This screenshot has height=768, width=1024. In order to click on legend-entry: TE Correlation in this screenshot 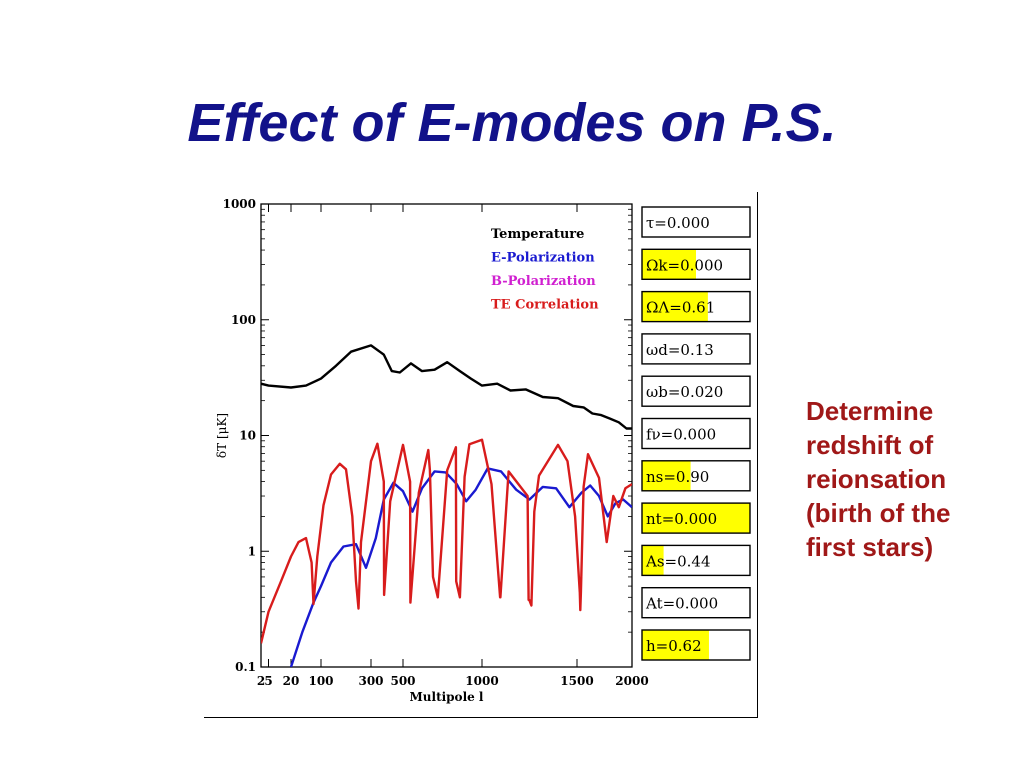, I will do `click(545, 305)`.